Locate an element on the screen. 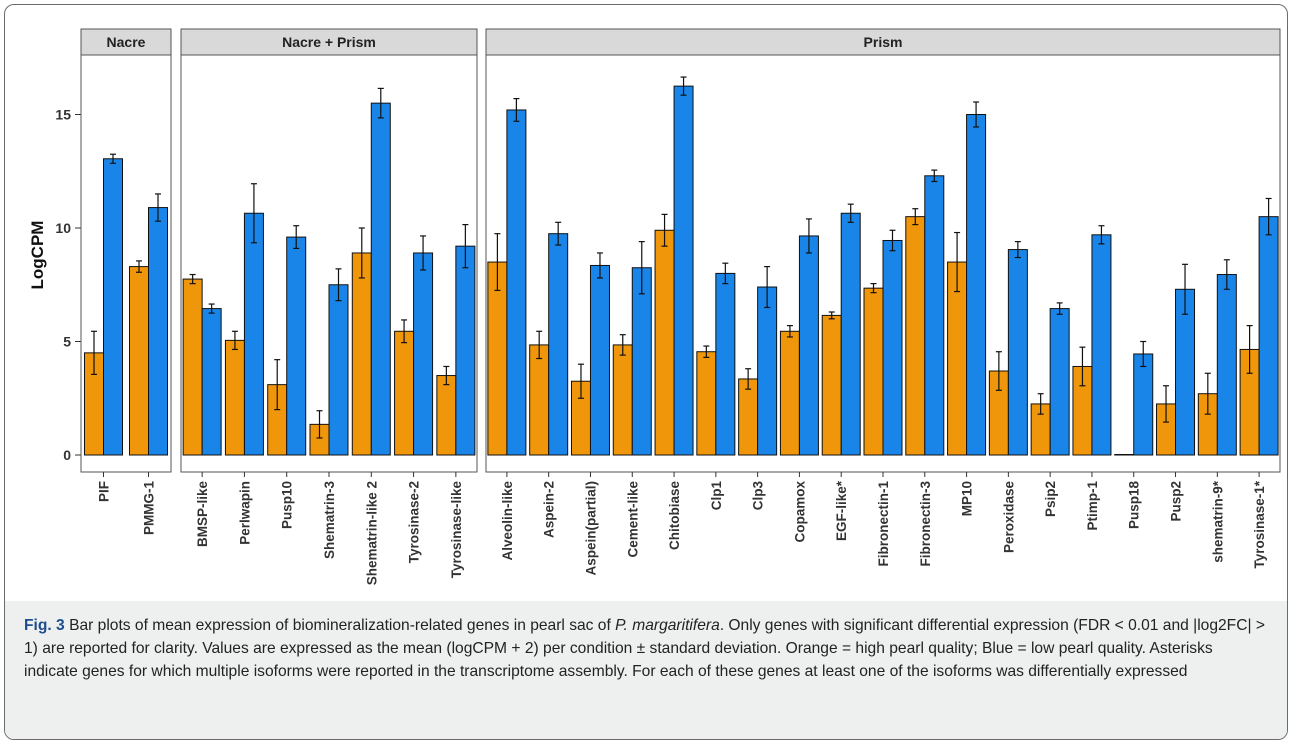  x-tick-label: Peroxidase is located at coordinates (1008, 517).